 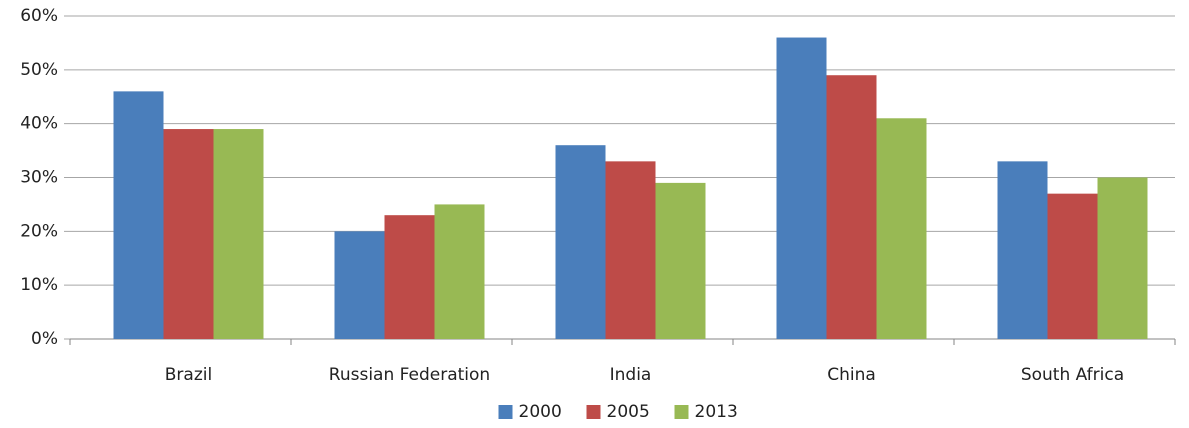 What do you see at coordinates (851, 375) in the screenshot?
I see `x-tick-label: China` at bounding box center [851, 375].